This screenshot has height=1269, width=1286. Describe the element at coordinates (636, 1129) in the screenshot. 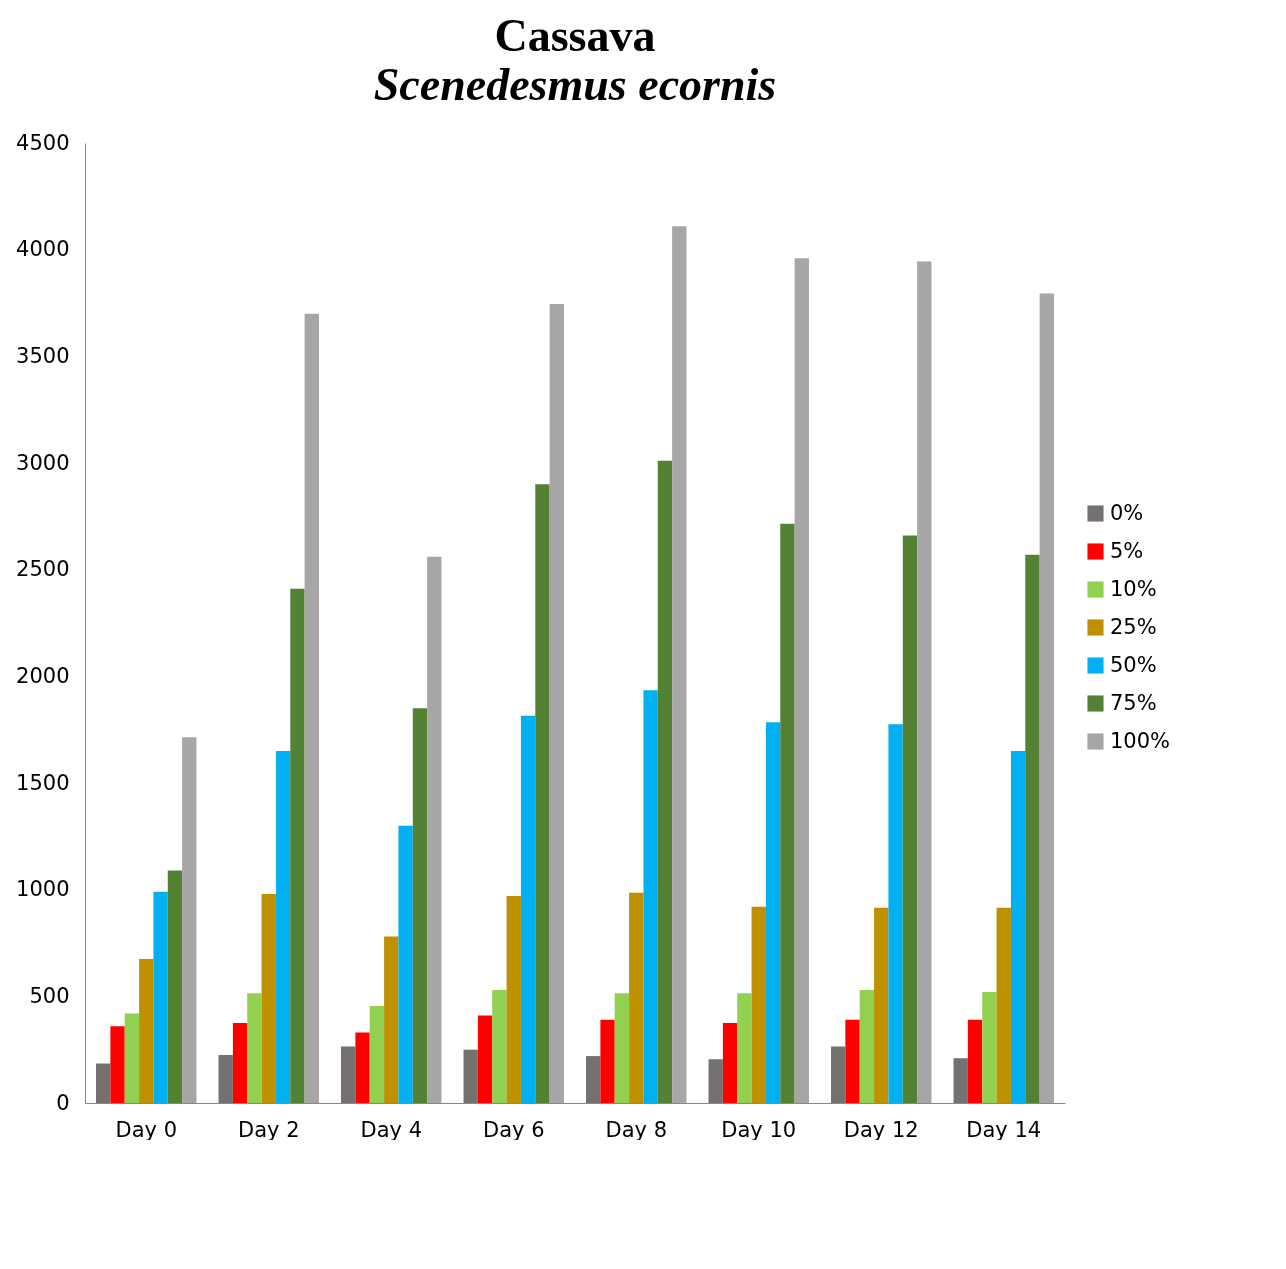

I see `x-tick-label: Day 8` at that location.